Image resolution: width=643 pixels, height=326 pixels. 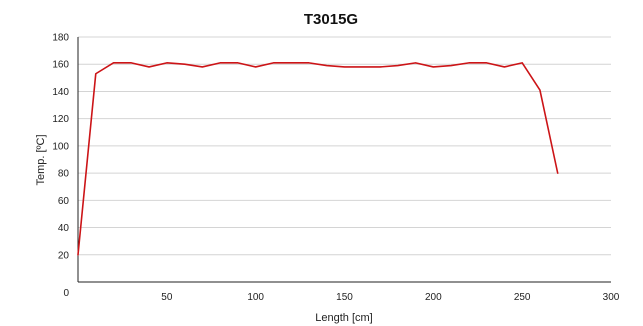 What do you see at coordinates (60, 38) in the screenshot?
I see `y-tick-label: 180` at bounding box center [60, 38].